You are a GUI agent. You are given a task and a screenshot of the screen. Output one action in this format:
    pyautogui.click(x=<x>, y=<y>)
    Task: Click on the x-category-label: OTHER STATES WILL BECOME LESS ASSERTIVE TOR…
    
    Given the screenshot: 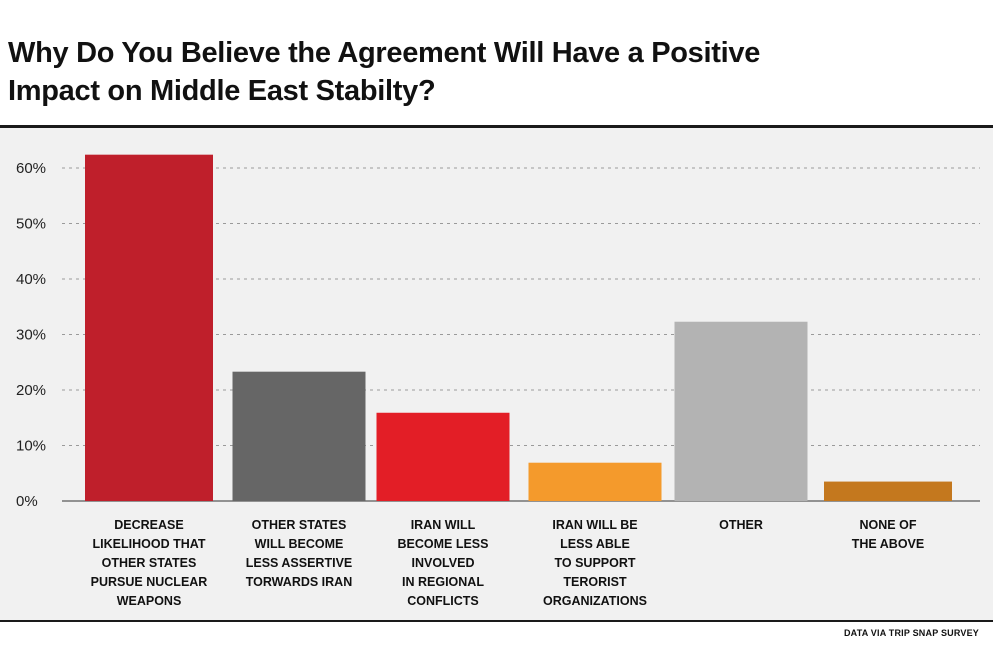 What is the action you would take?
    pyautogui.click(x=299, y=553)
    